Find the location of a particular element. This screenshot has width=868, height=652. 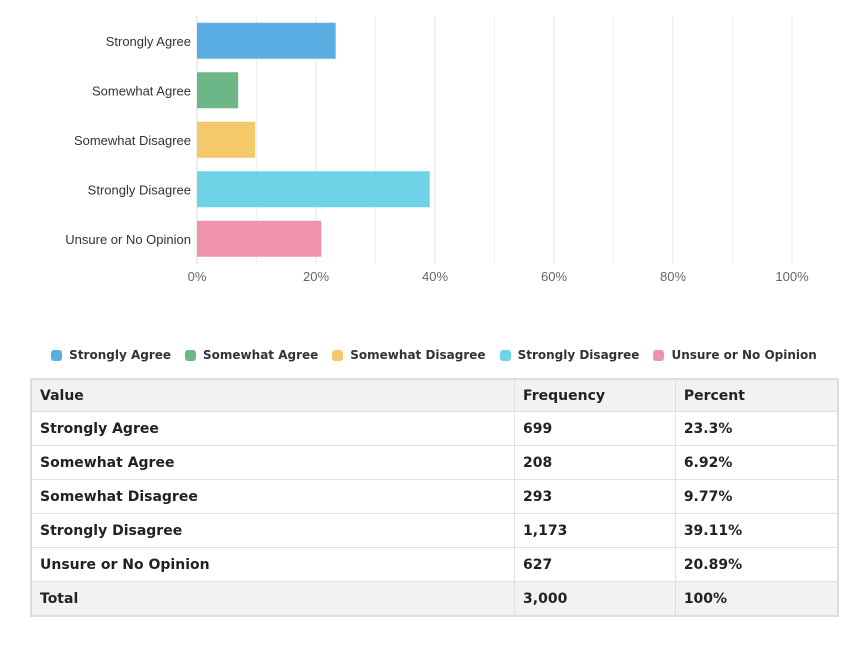

cell-frequency: 208 is located at coordinates (595, 462).